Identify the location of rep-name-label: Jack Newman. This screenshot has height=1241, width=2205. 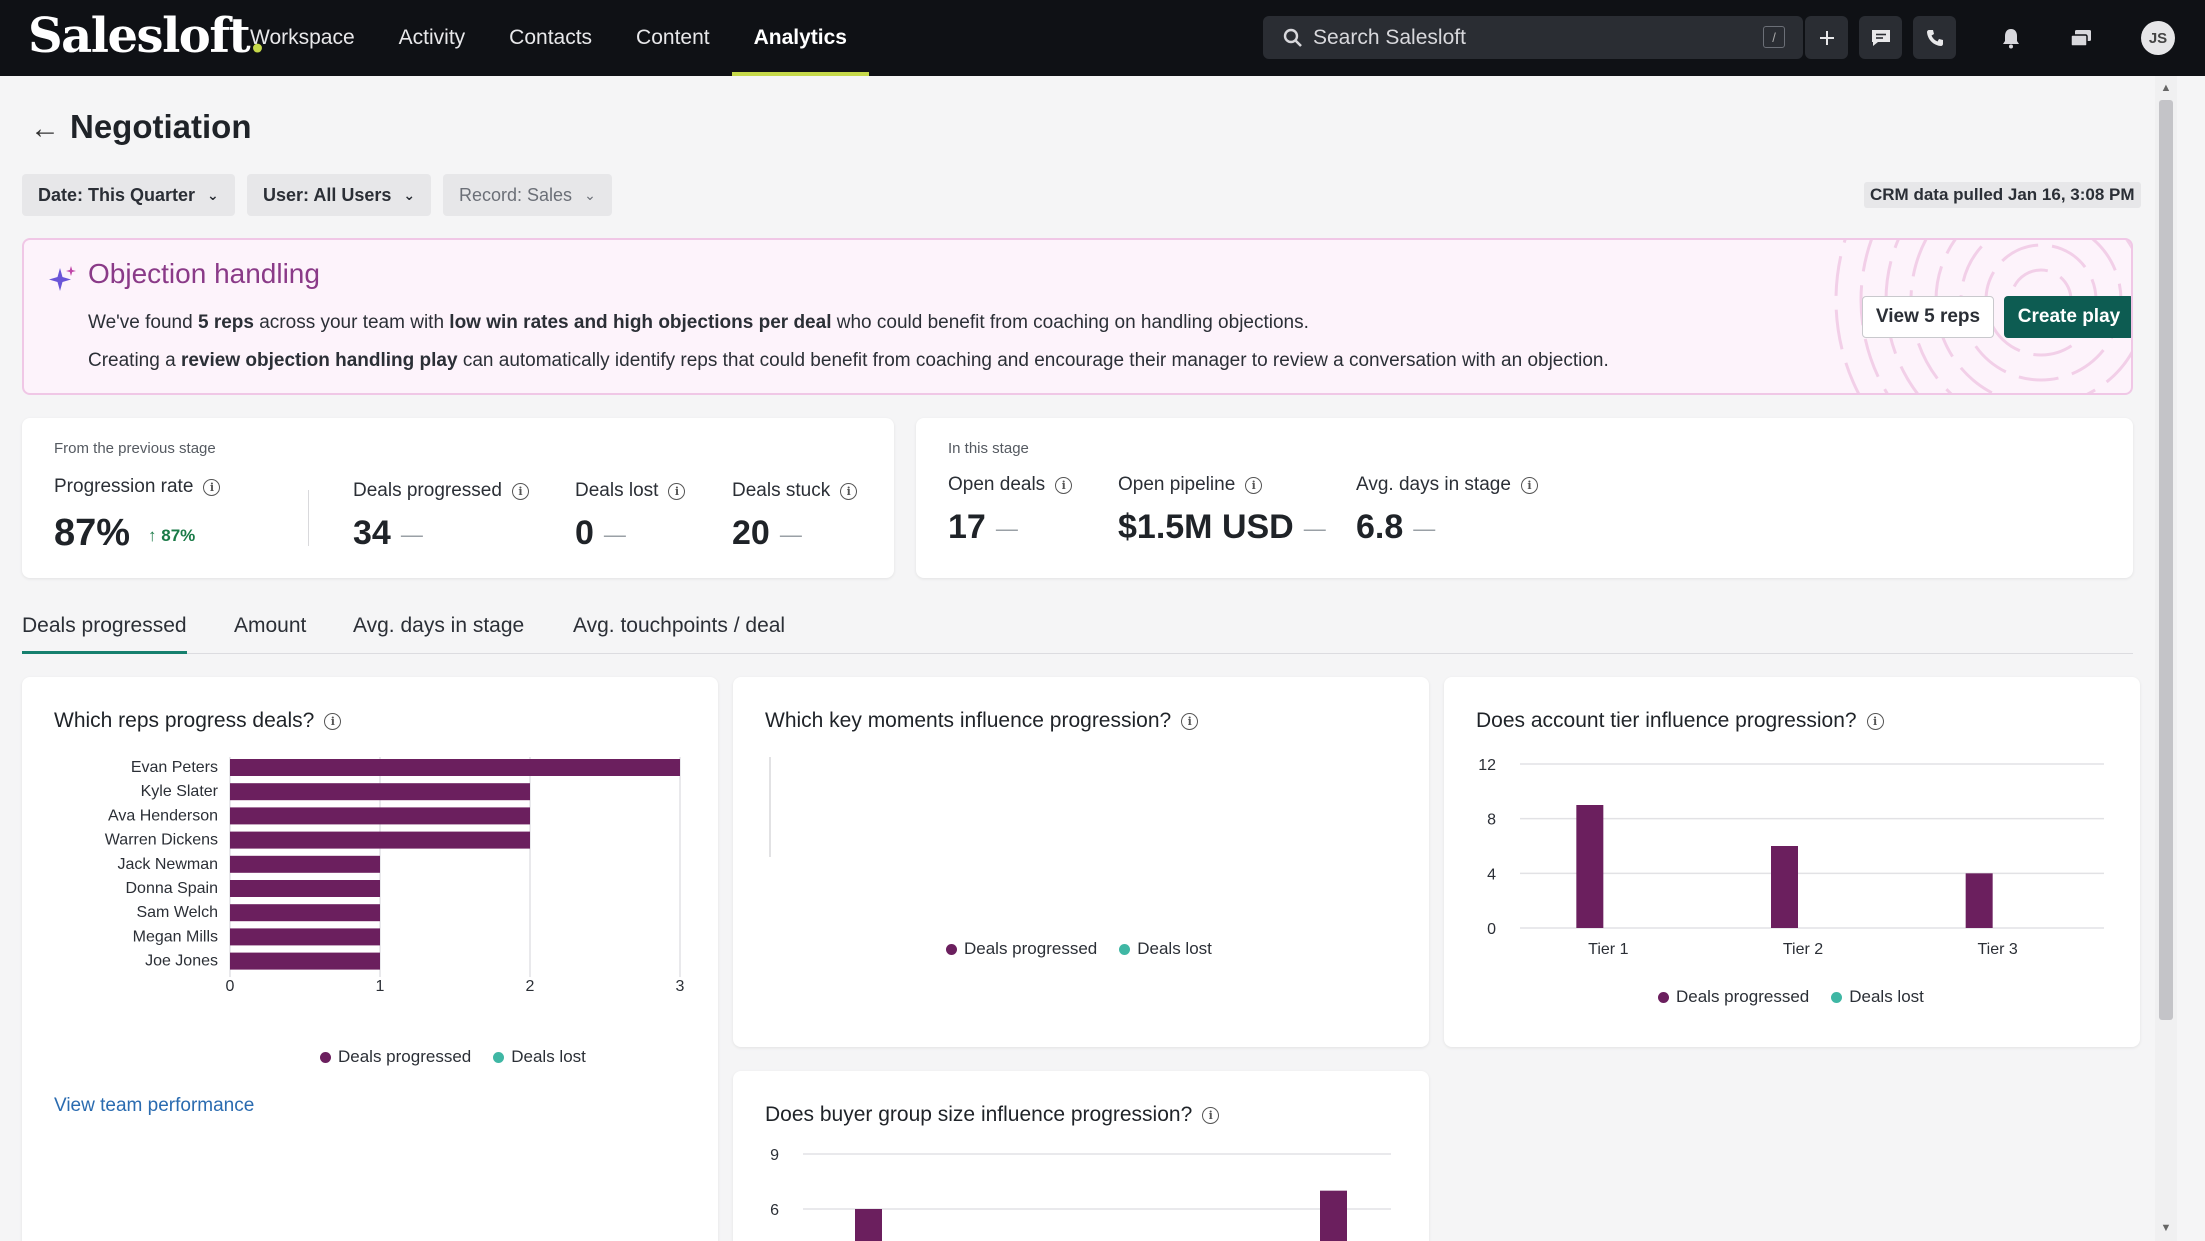
(168, 864).